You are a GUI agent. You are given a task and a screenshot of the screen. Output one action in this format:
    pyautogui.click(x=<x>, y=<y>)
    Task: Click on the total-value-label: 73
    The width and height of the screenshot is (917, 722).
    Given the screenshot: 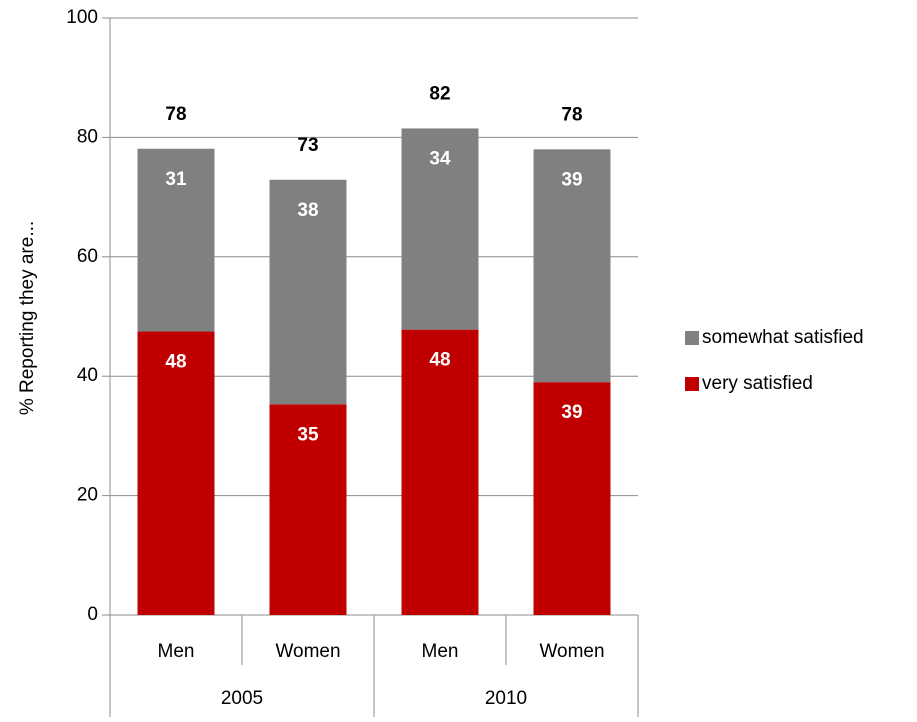 What is the action you would take?
    pyautogui.click(x=307, y=145)
    